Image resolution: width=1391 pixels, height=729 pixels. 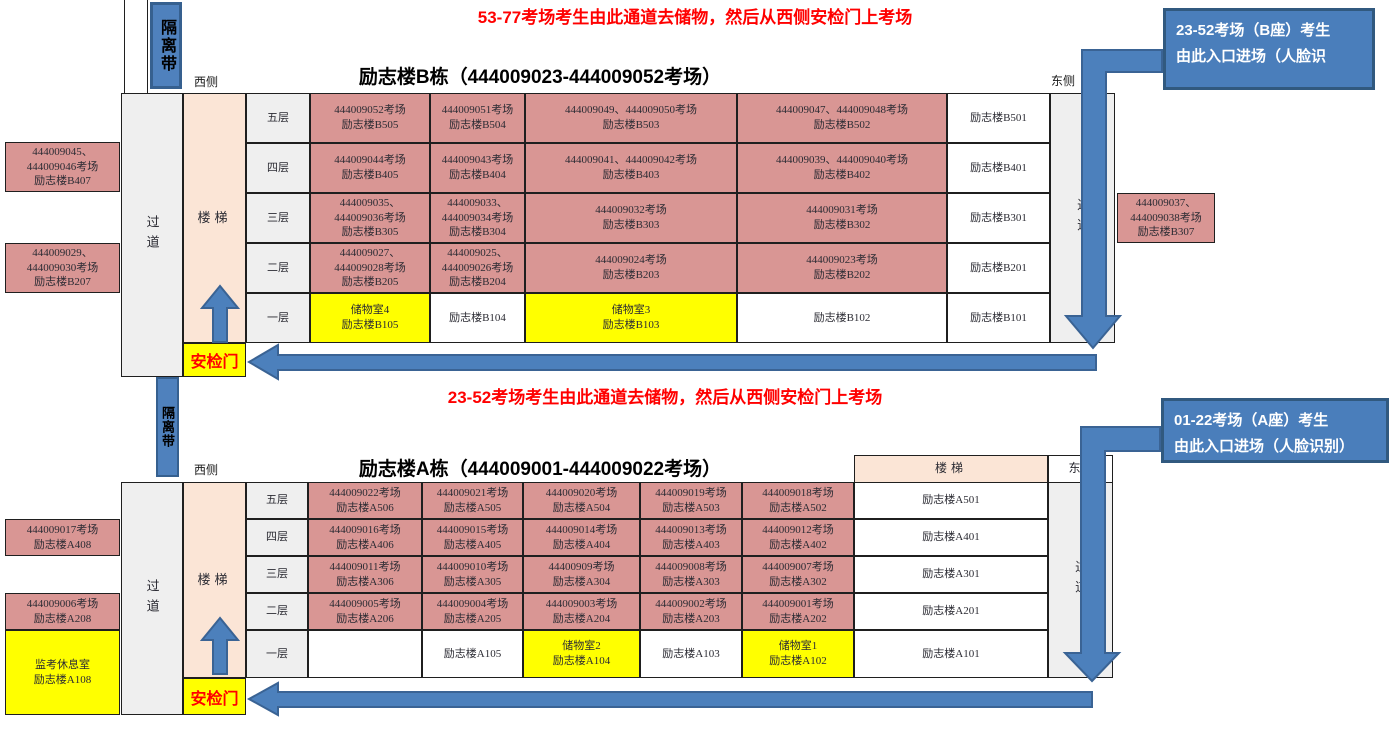 I want to click on room-cell: 444009016考场 励志楼A406, so click(x=365, y=537).